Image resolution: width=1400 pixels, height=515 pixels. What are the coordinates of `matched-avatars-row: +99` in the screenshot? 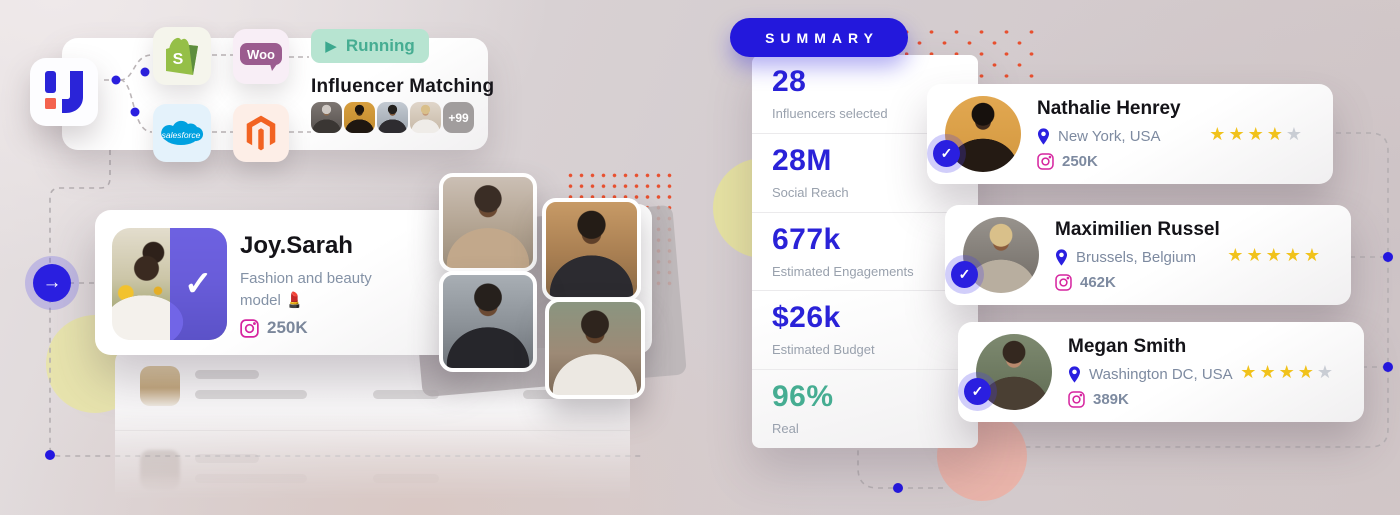 It's located at (392, 117).